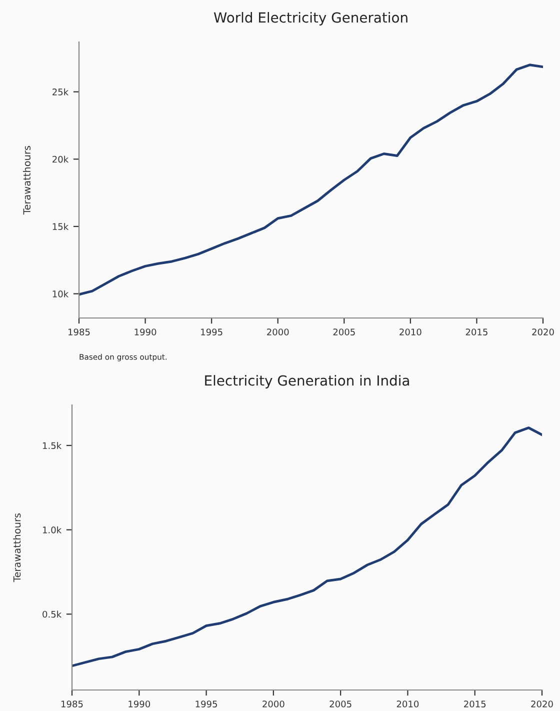 Image resolution: width=560 pixels, height=711 pixels. What do you see at coordinates (52, 446) in the screenshot?
I see `y-tick-label: 1.5k` at bounding box center [52, 446].